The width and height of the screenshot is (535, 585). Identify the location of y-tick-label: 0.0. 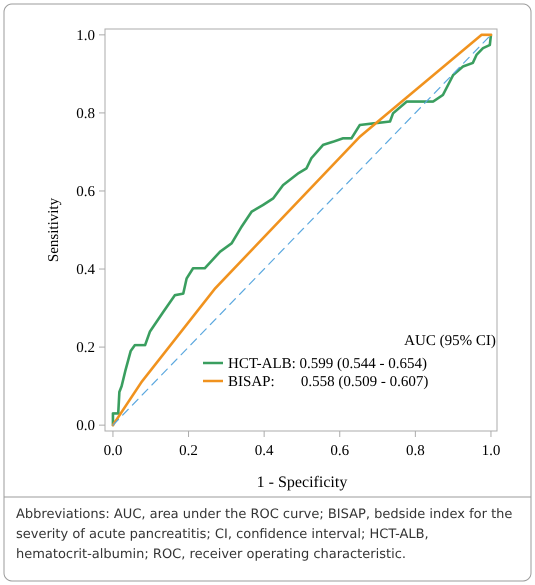
(85, 426).